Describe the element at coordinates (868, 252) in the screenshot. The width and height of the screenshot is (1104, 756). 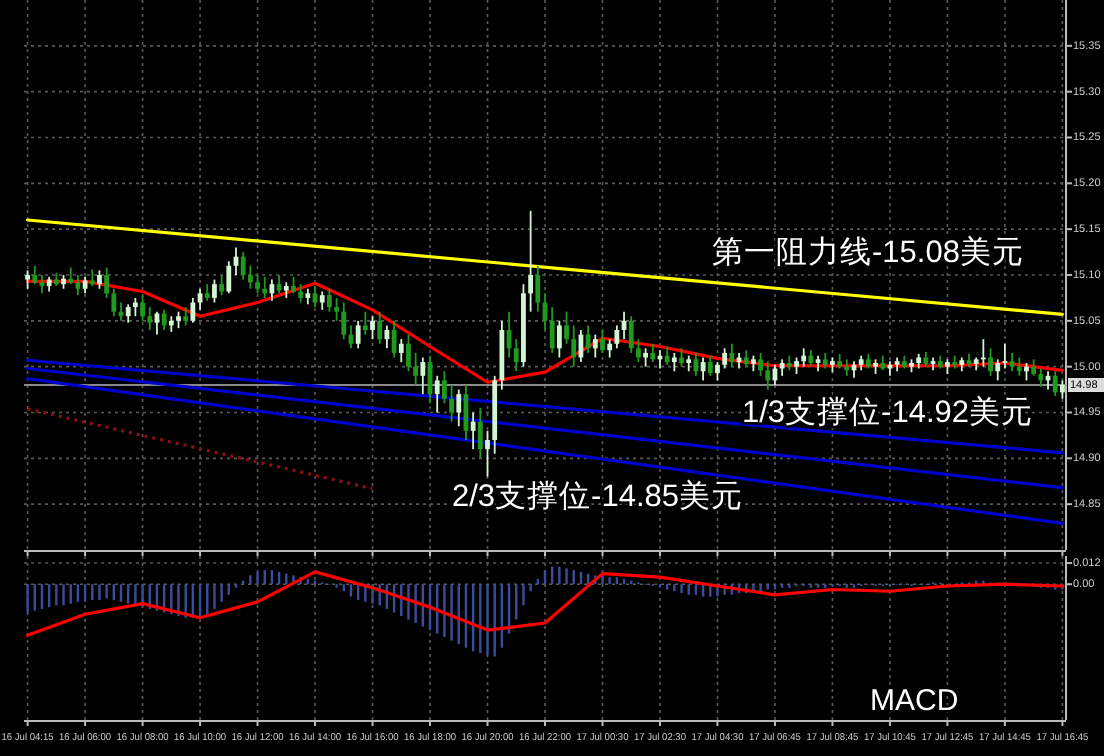
I see `annotation: 第一阻力线-15.08美元` at that location.